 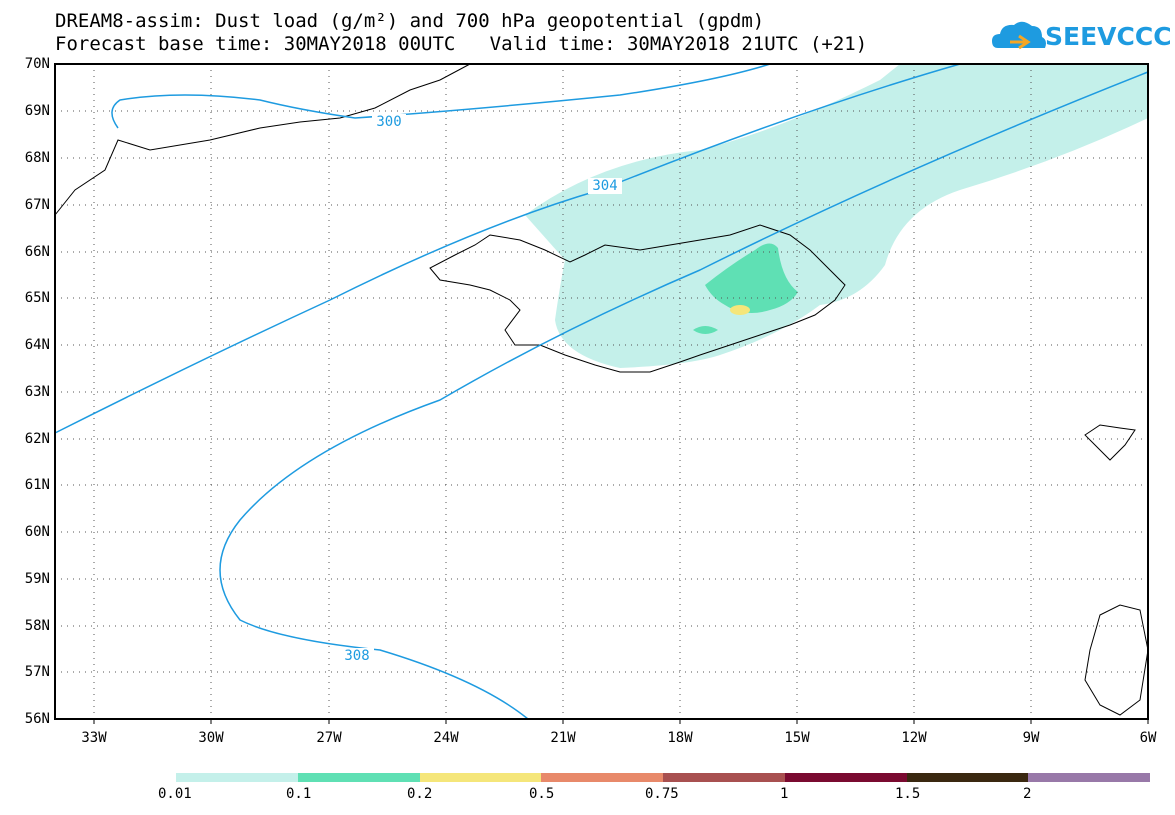 What do you see at coordinates (420, 794) in the screenshot?
I see `colorbar-label: 0.2` at bounding box center [420, 794].